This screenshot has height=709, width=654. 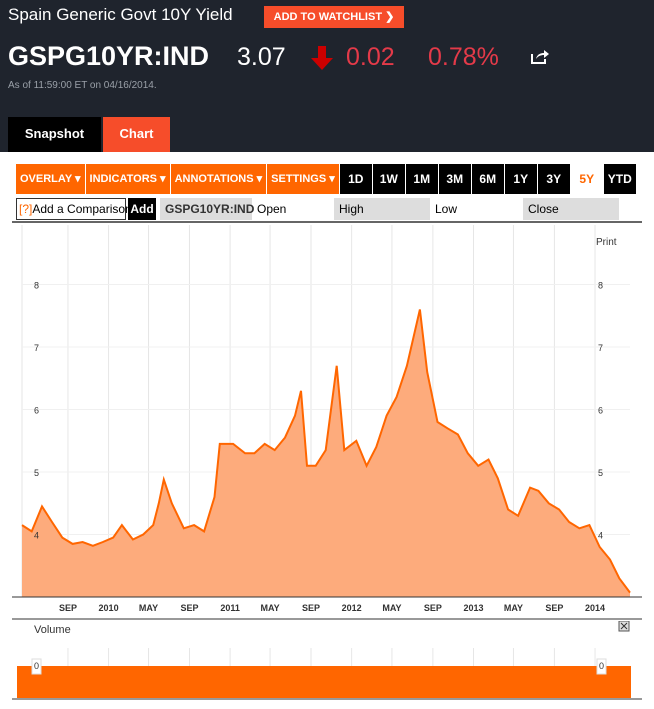 What do you see at coordinates (355, 179) in the screenshot?
I see `period-1d: 1D` at bounding box center [355, 179].